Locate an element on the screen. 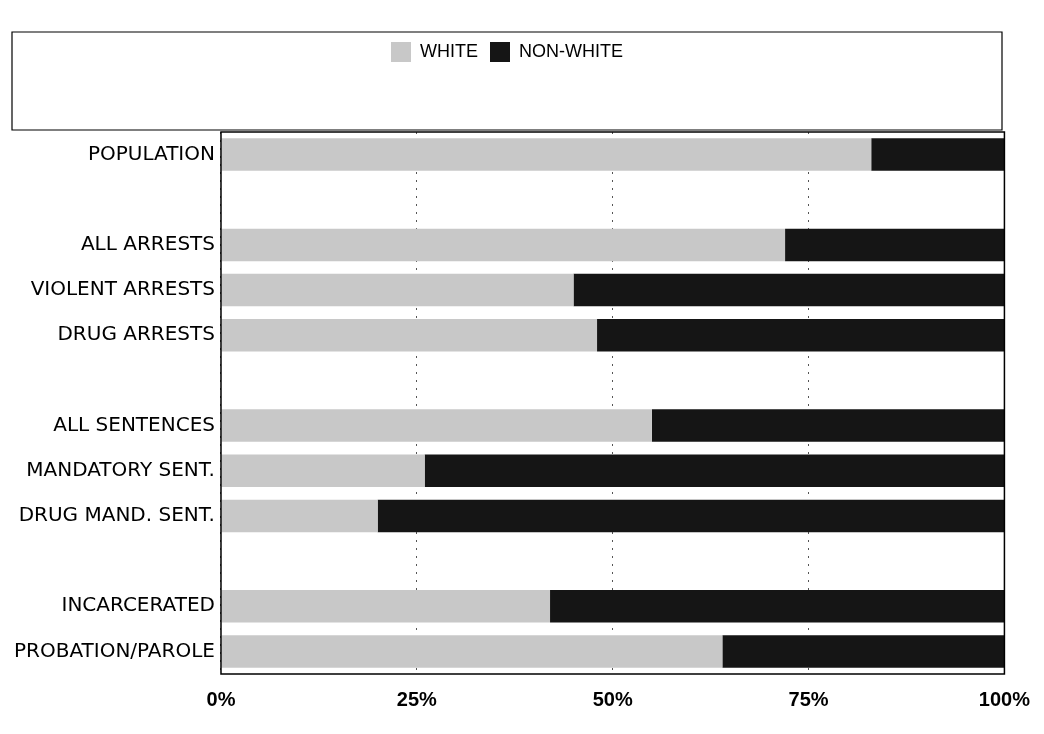  legend-label: WHITE is located at coordinates (449, 50).